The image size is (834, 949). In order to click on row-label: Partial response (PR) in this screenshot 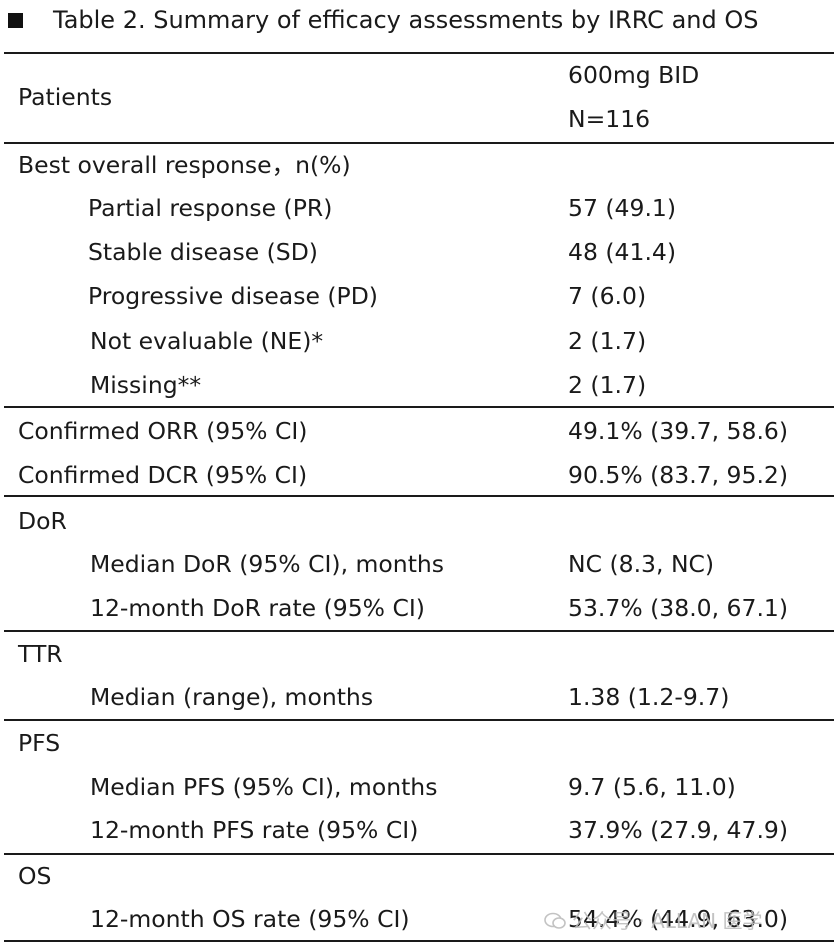, I will do `click(210, 208)`.